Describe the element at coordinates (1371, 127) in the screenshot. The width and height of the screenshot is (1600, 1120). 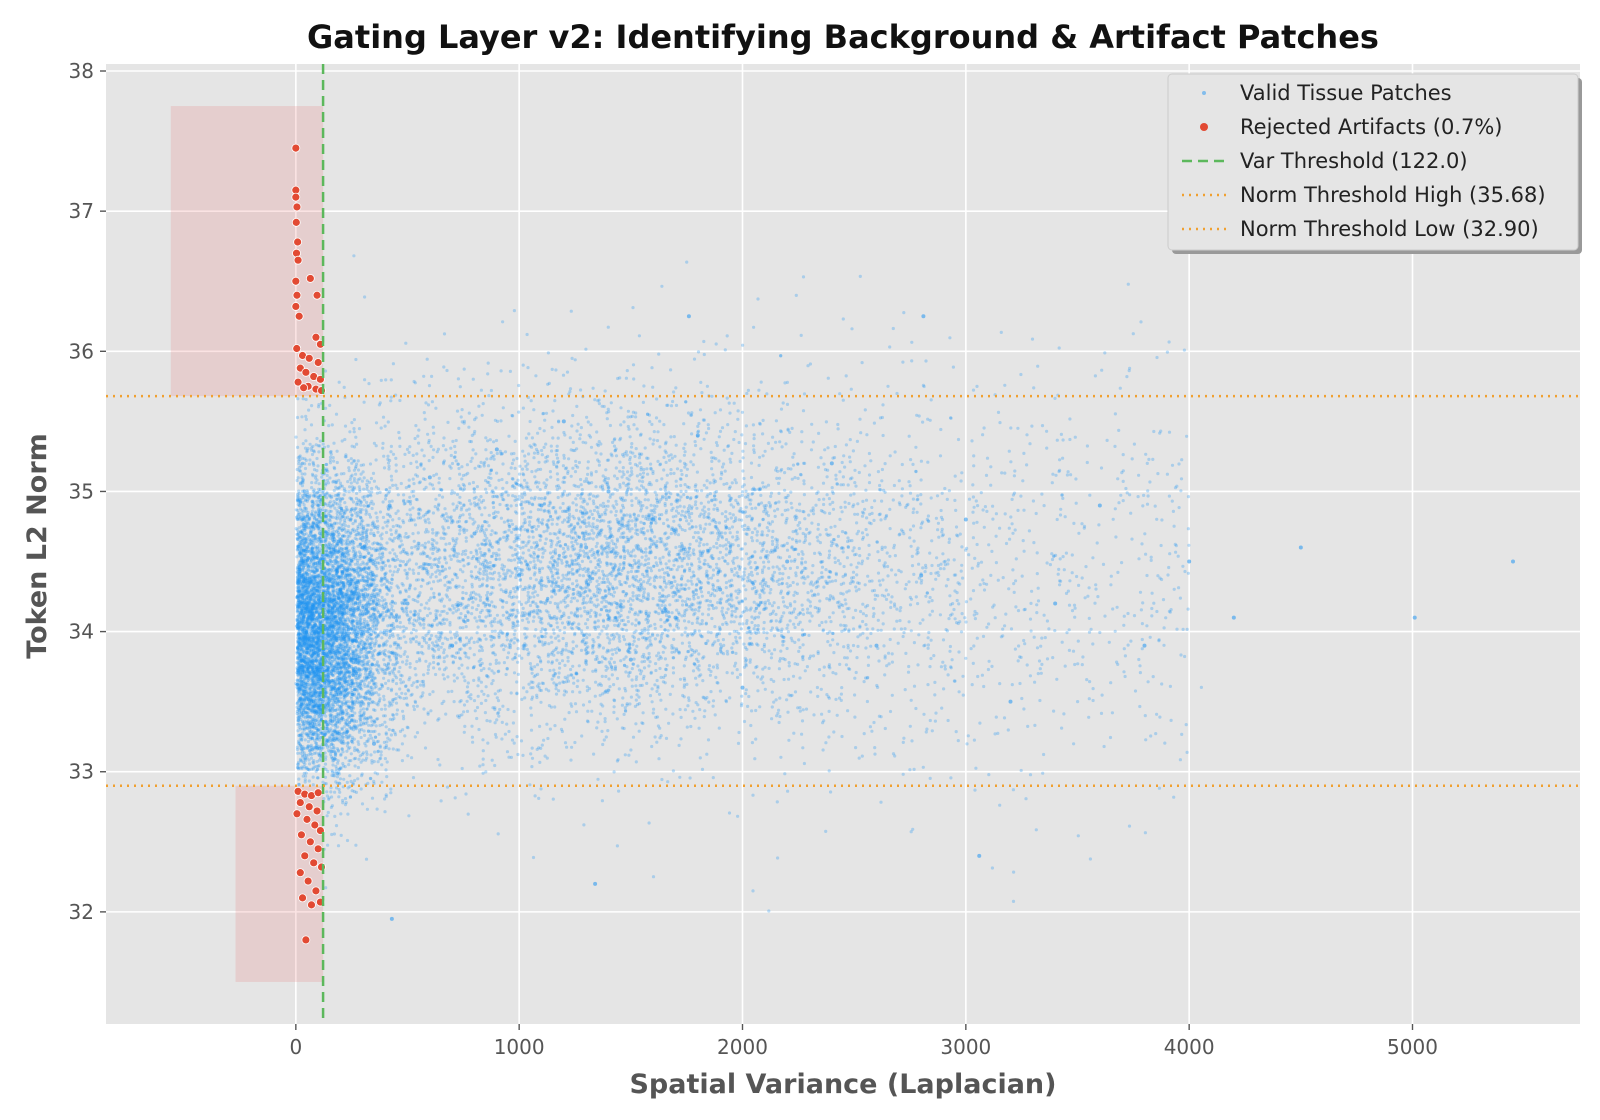
I see `legend-label: Rejected Artifacts (0.7%)` at that location.